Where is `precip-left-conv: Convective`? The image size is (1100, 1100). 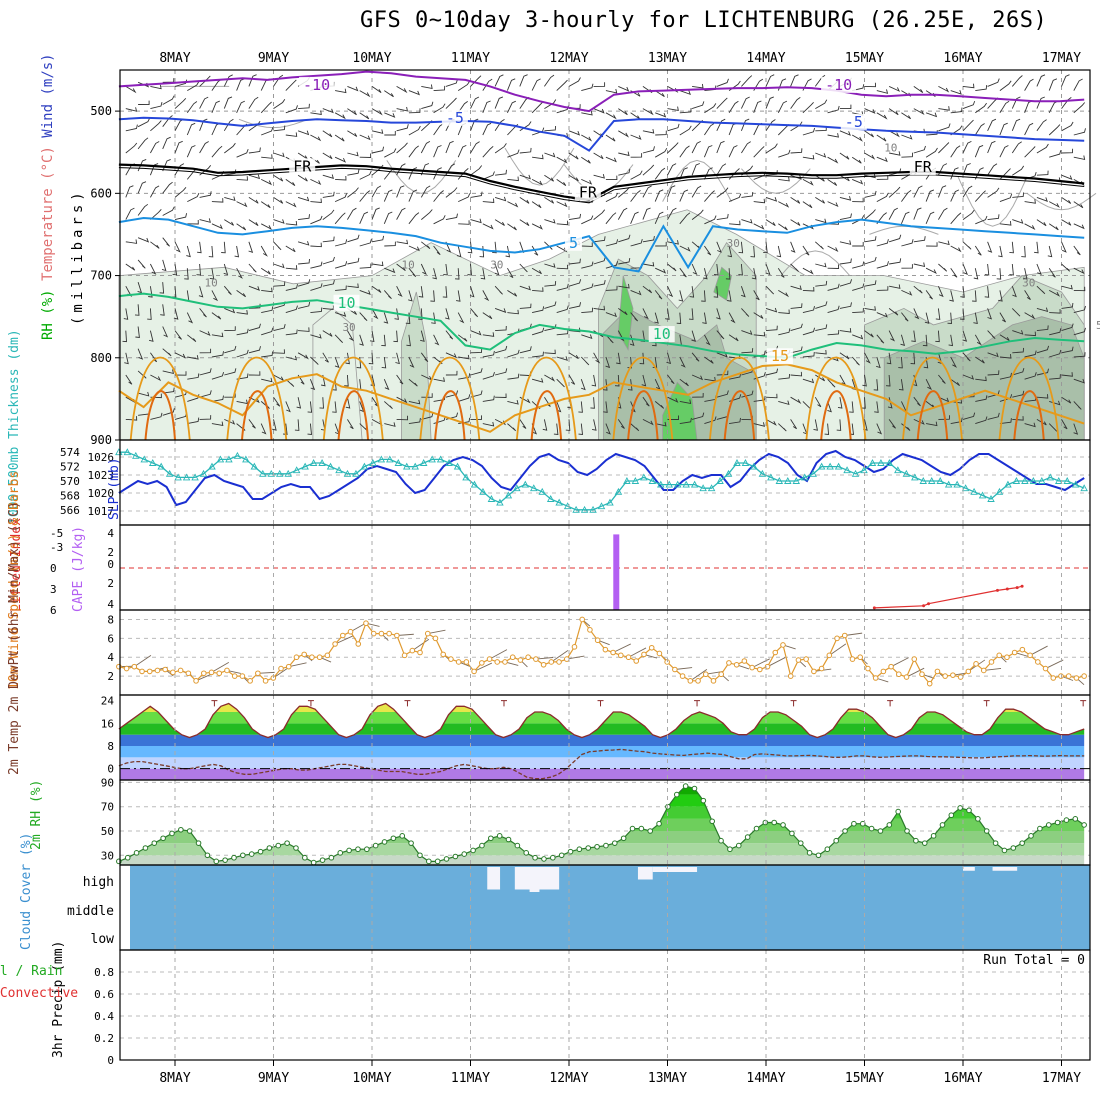
precip-left-conv: Convective is located at coordinates (39, 993).